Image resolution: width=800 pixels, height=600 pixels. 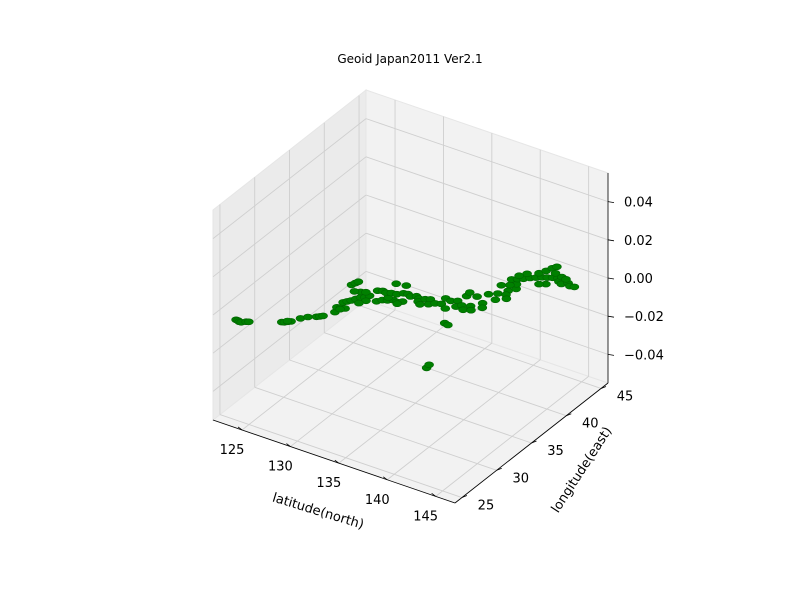 I want to click on z-tick-label: −0.02, so click(x=644, y=317).